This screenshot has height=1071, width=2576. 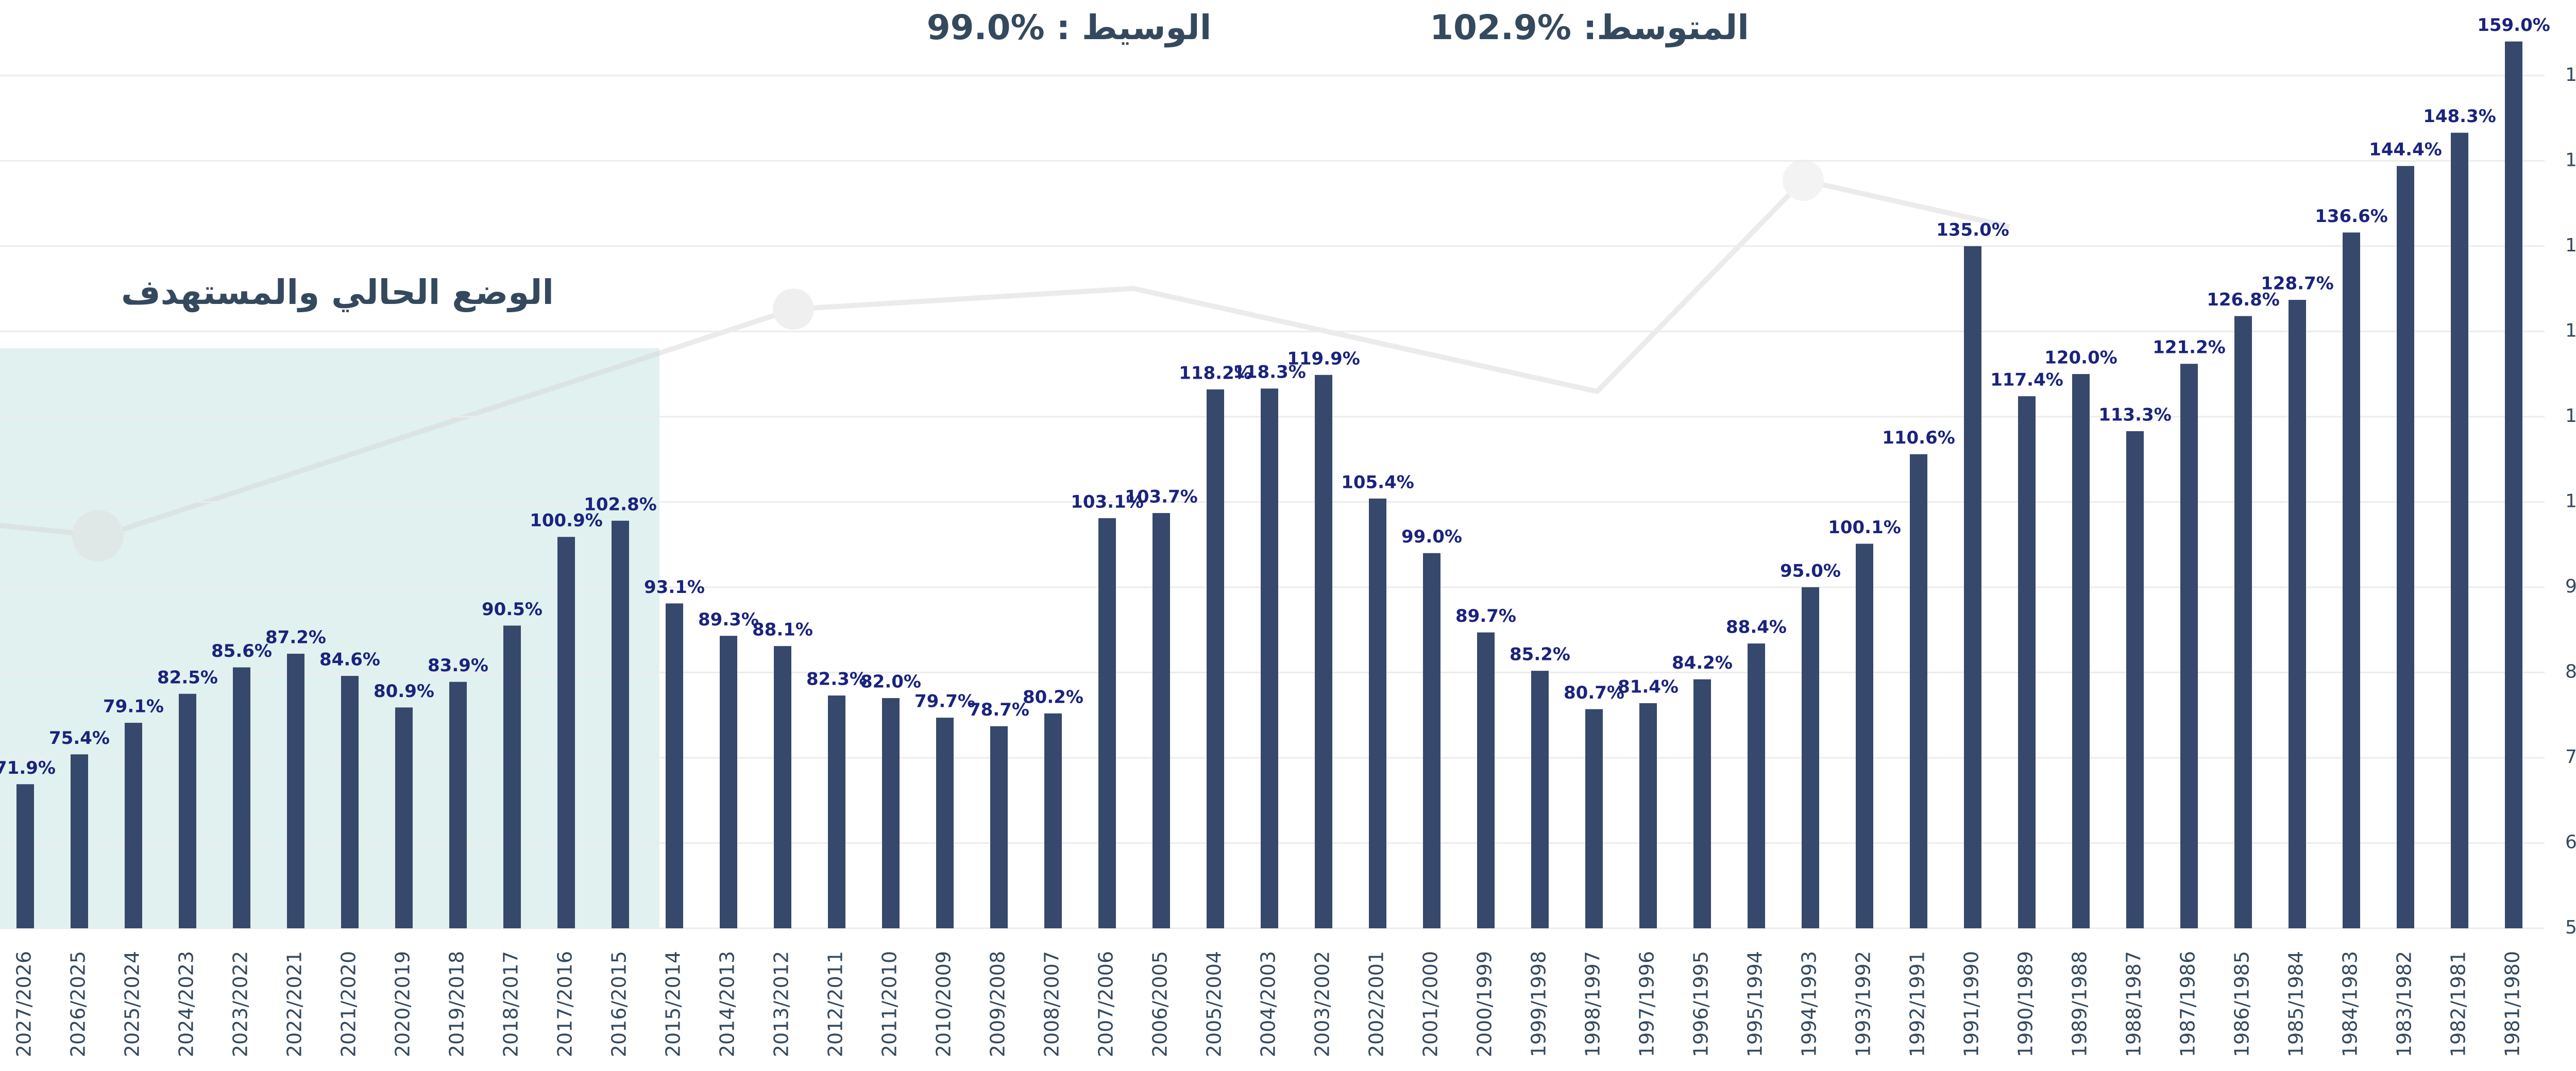 What do you see at coordinates (1701, 1004) in the screenshot?
I see `x-tick-label: 1996/1995` at bounding box center [1701, 1004].